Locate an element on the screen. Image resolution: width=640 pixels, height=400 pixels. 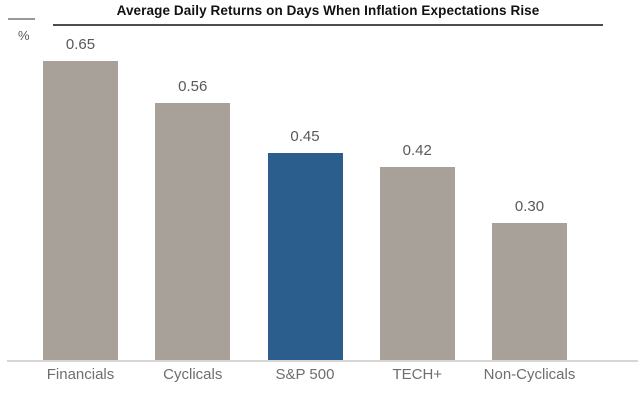
bar-column: 0.56 is located at coordinates (193, 219).